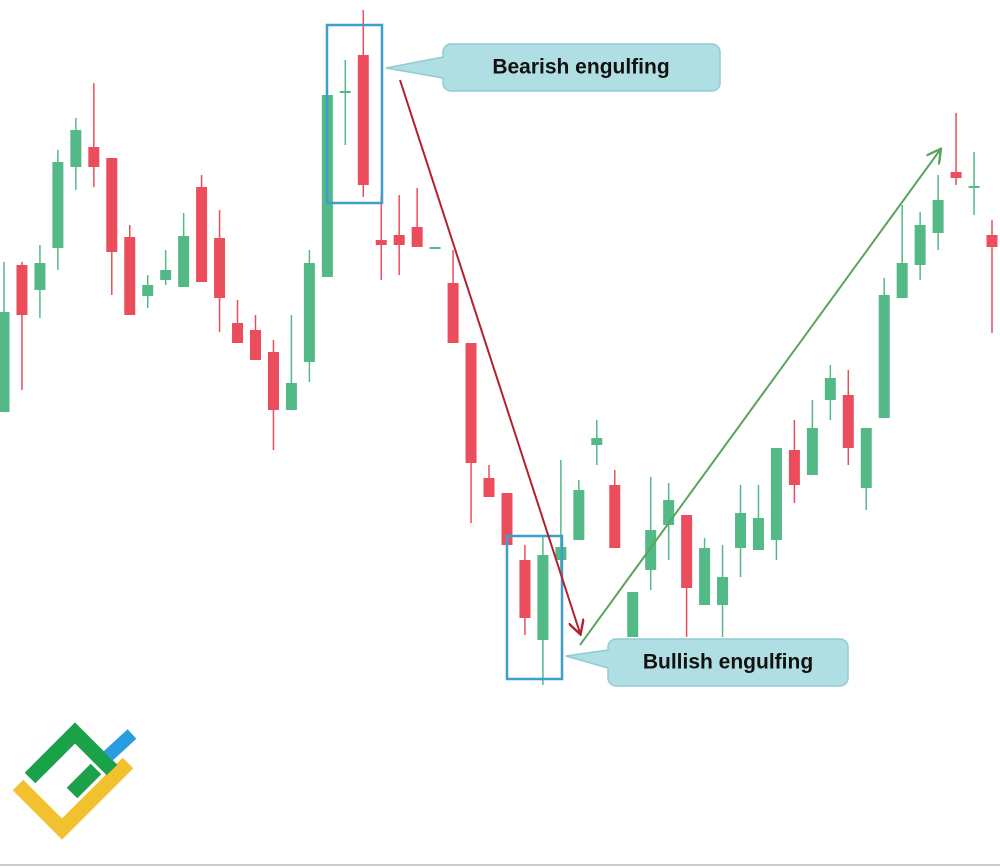  I want to click on logo, so click(74, 781).